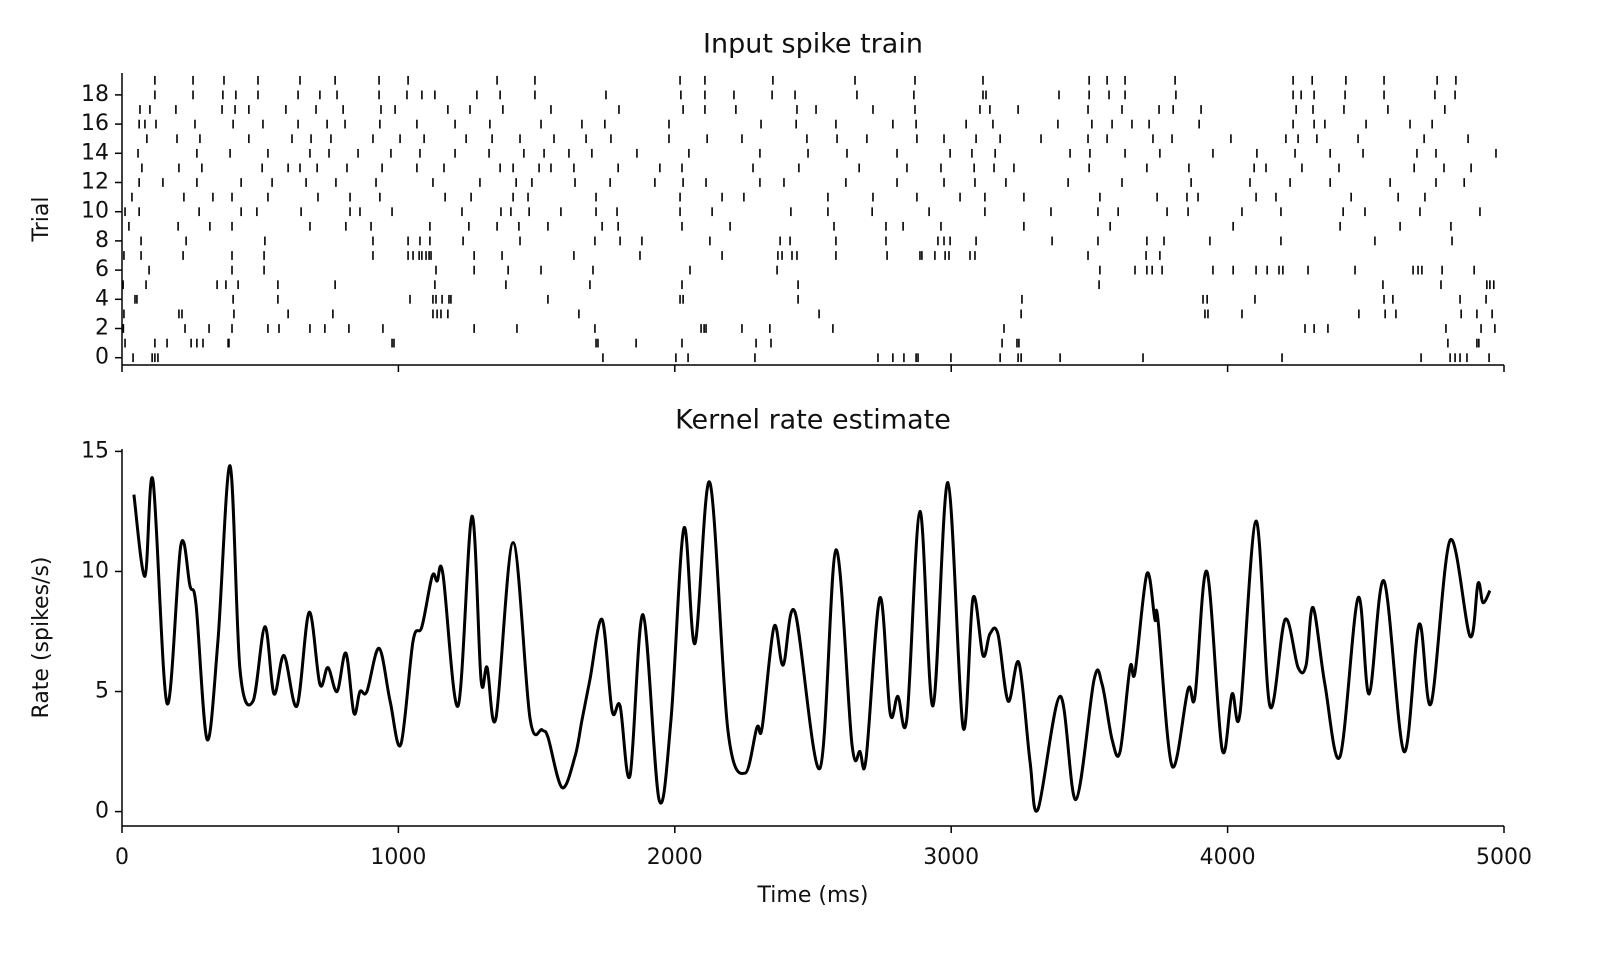 The height and width of the screenshot is (960, 1600). What do you see at coordinates (1228, 857) in the screenshot?
I see `x-tick-label: 4000` at bounding box center [1228, 857].